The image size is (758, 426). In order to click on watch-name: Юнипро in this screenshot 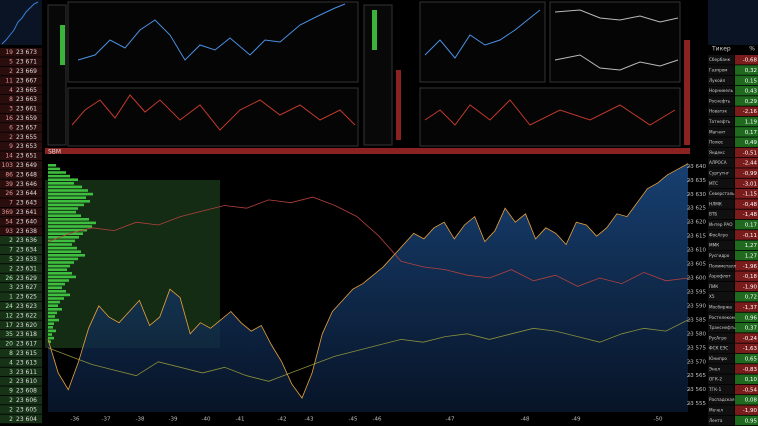, I will do `click(718, 358)`.